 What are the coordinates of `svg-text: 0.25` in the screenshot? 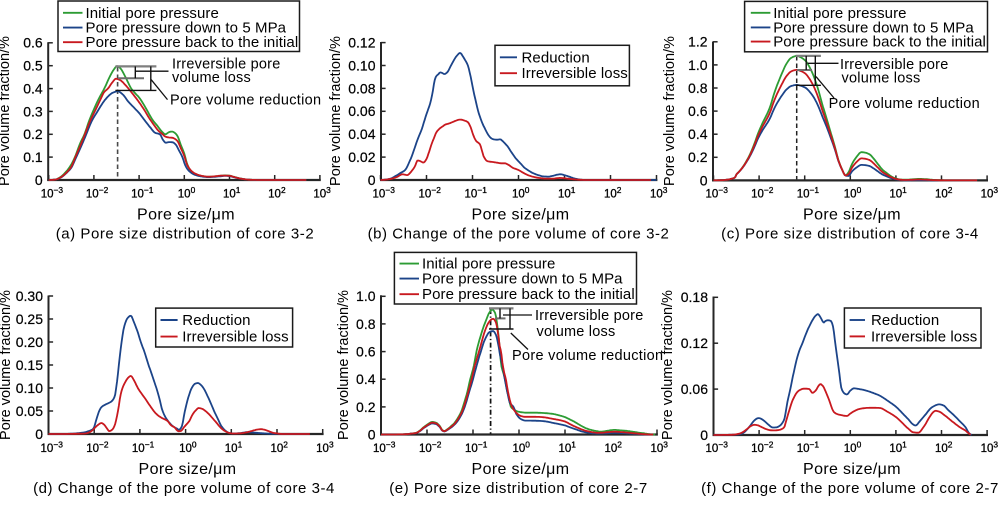 It's located at (29, 319).